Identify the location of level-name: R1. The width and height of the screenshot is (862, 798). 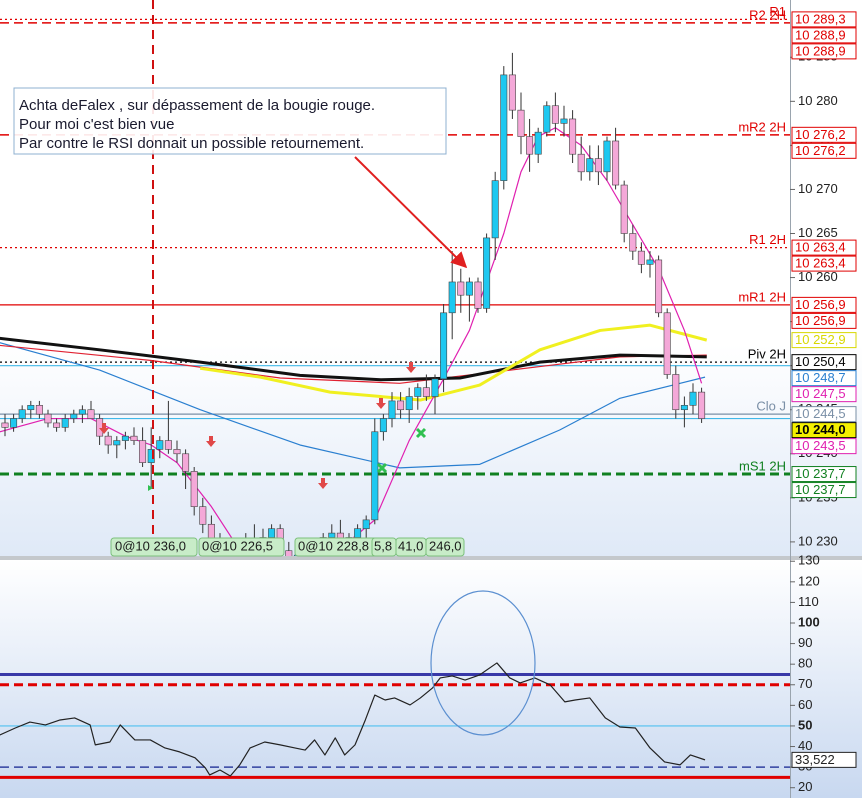
(777, 11).